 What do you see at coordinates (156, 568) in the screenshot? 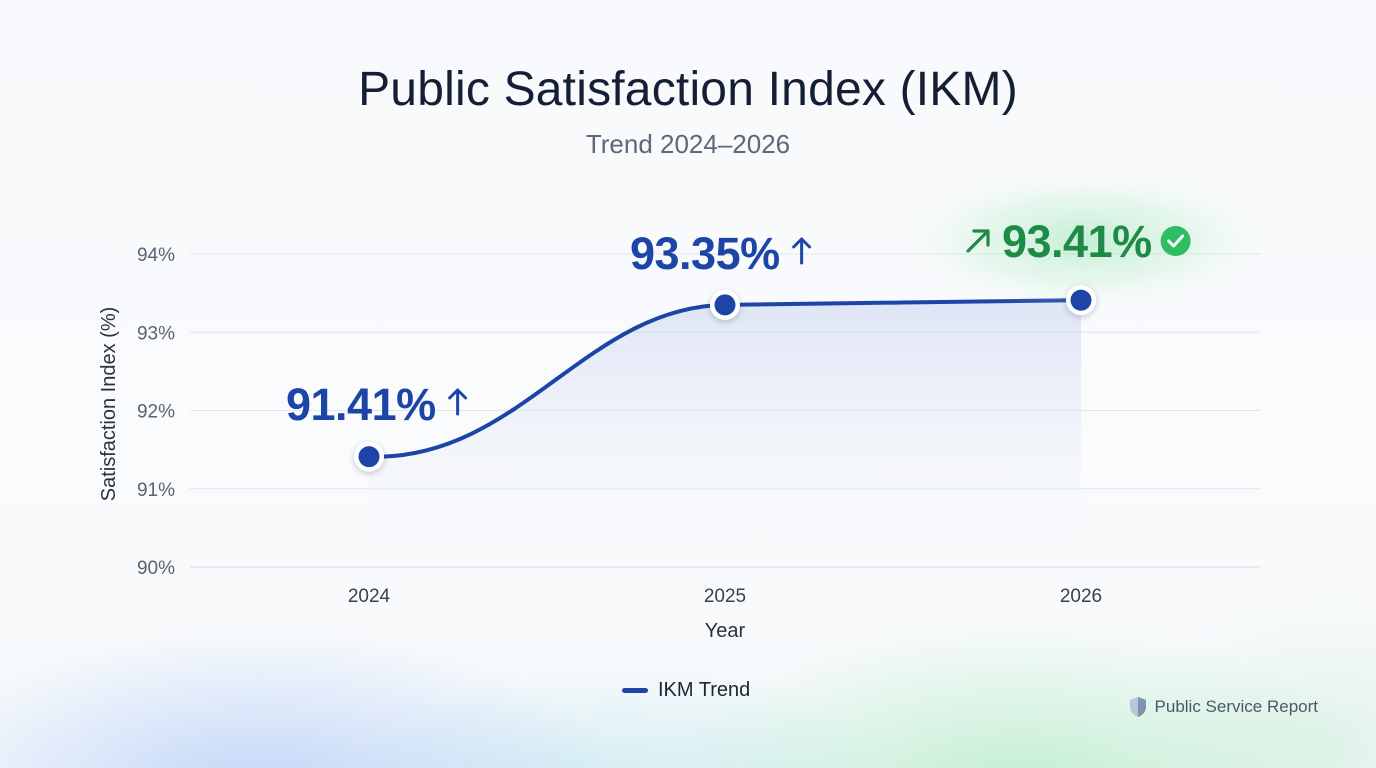
I see `y-tick-label: 90%` at bounding box center [156, 568].